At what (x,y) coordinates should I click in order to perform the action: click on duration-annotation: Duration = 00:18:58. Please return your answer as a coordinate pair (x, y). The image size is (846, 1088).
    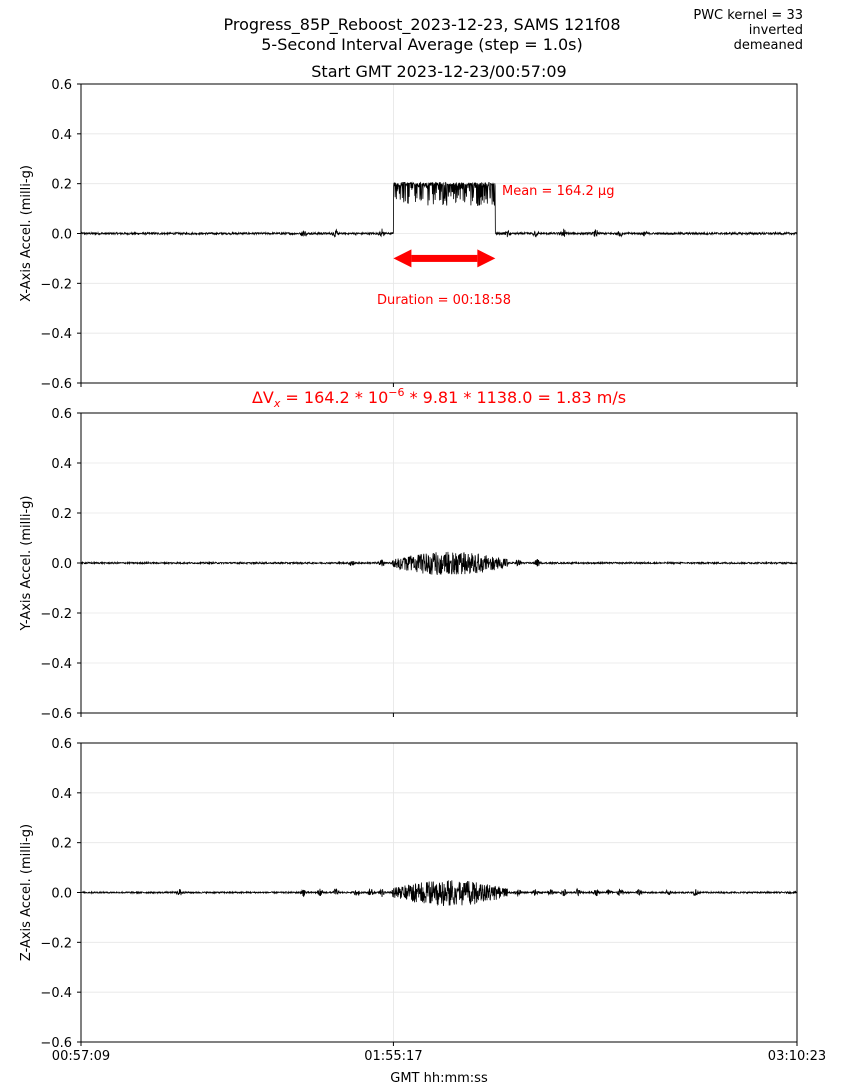
    Looking at the image, I should click on (444, 300).